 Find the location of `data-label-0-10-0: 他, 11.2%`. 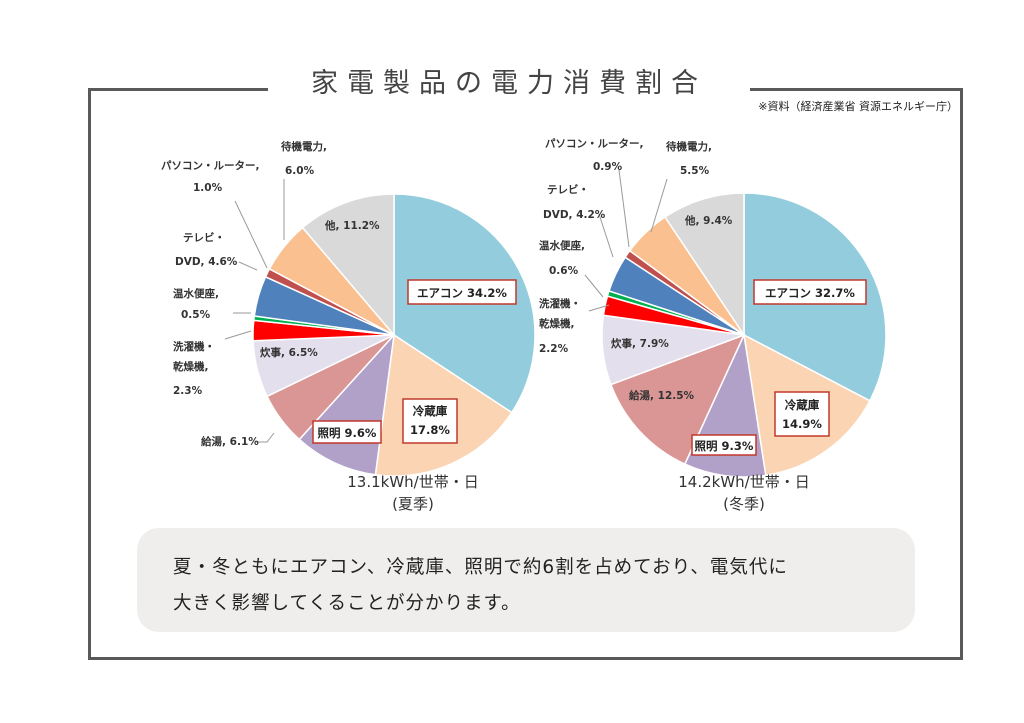

data-label-0-10-0: 他, 11.2% is located at coordinates (352, 225).